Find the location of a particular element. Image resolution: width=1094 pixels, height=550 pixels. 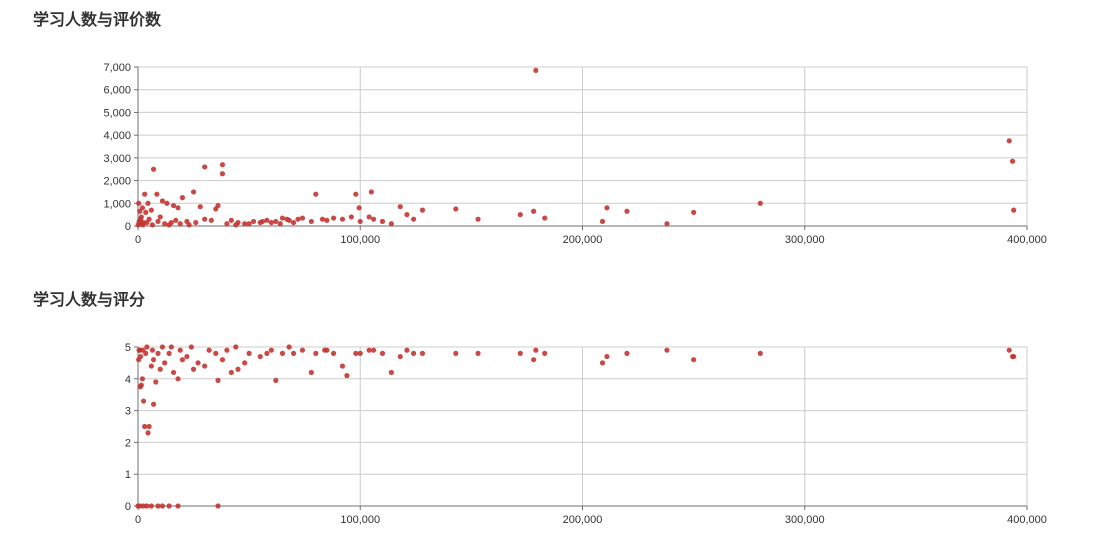

x-tick-label: 0 is located at coordinates (138, 520).